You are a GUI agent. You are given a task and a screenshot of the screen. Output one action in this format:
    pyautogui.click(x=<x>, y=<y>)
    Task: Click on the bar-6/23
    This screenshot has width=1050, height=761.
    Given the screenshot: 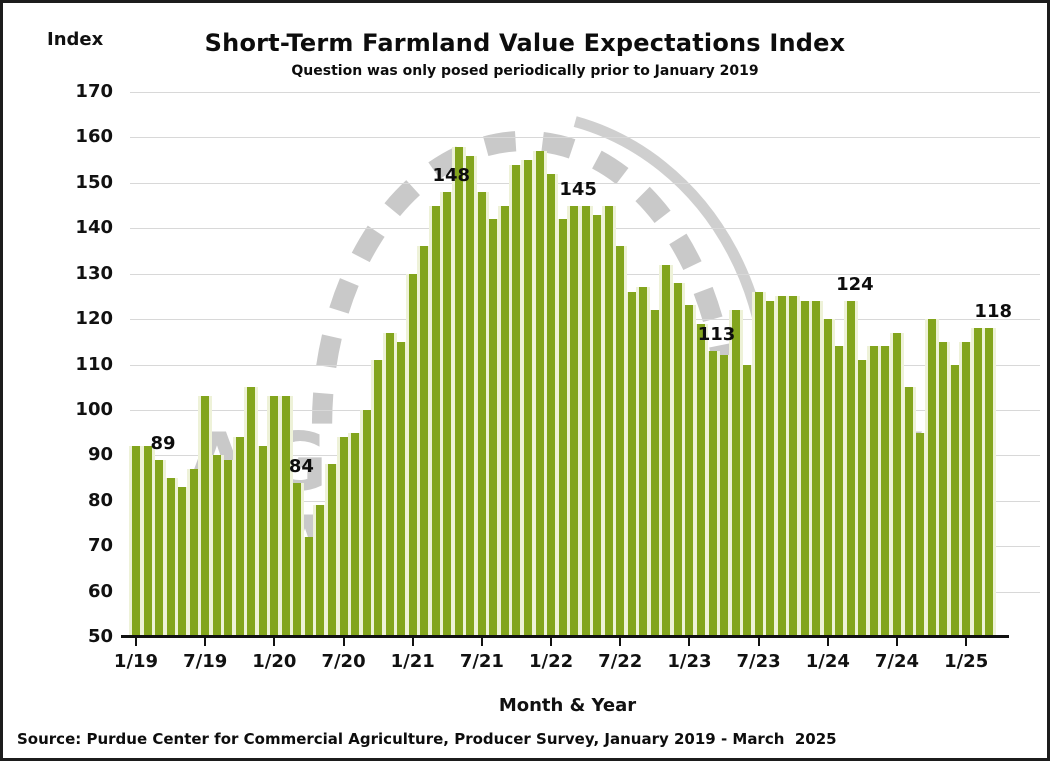 What is the action you would take?
    pyautogui.click(x=747, y=500)
    